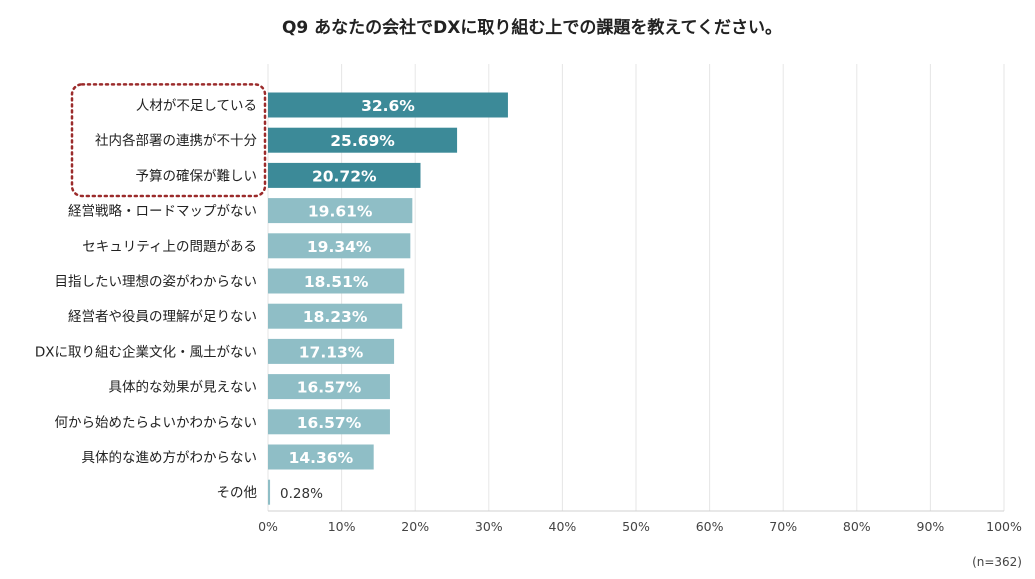 The height and width of the screenshot is (579, 1035). Describe the element at coordinates (710, 526) in the screenshot. I see `x-tick-label: 60%` at that location.